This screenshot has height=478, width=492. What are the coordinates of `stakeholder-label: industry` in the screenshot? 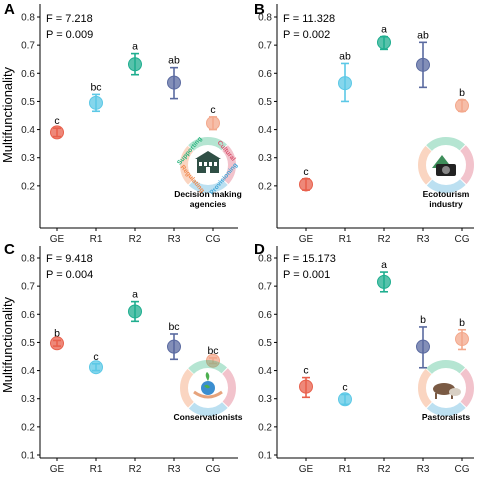 It's located at (446, 204).